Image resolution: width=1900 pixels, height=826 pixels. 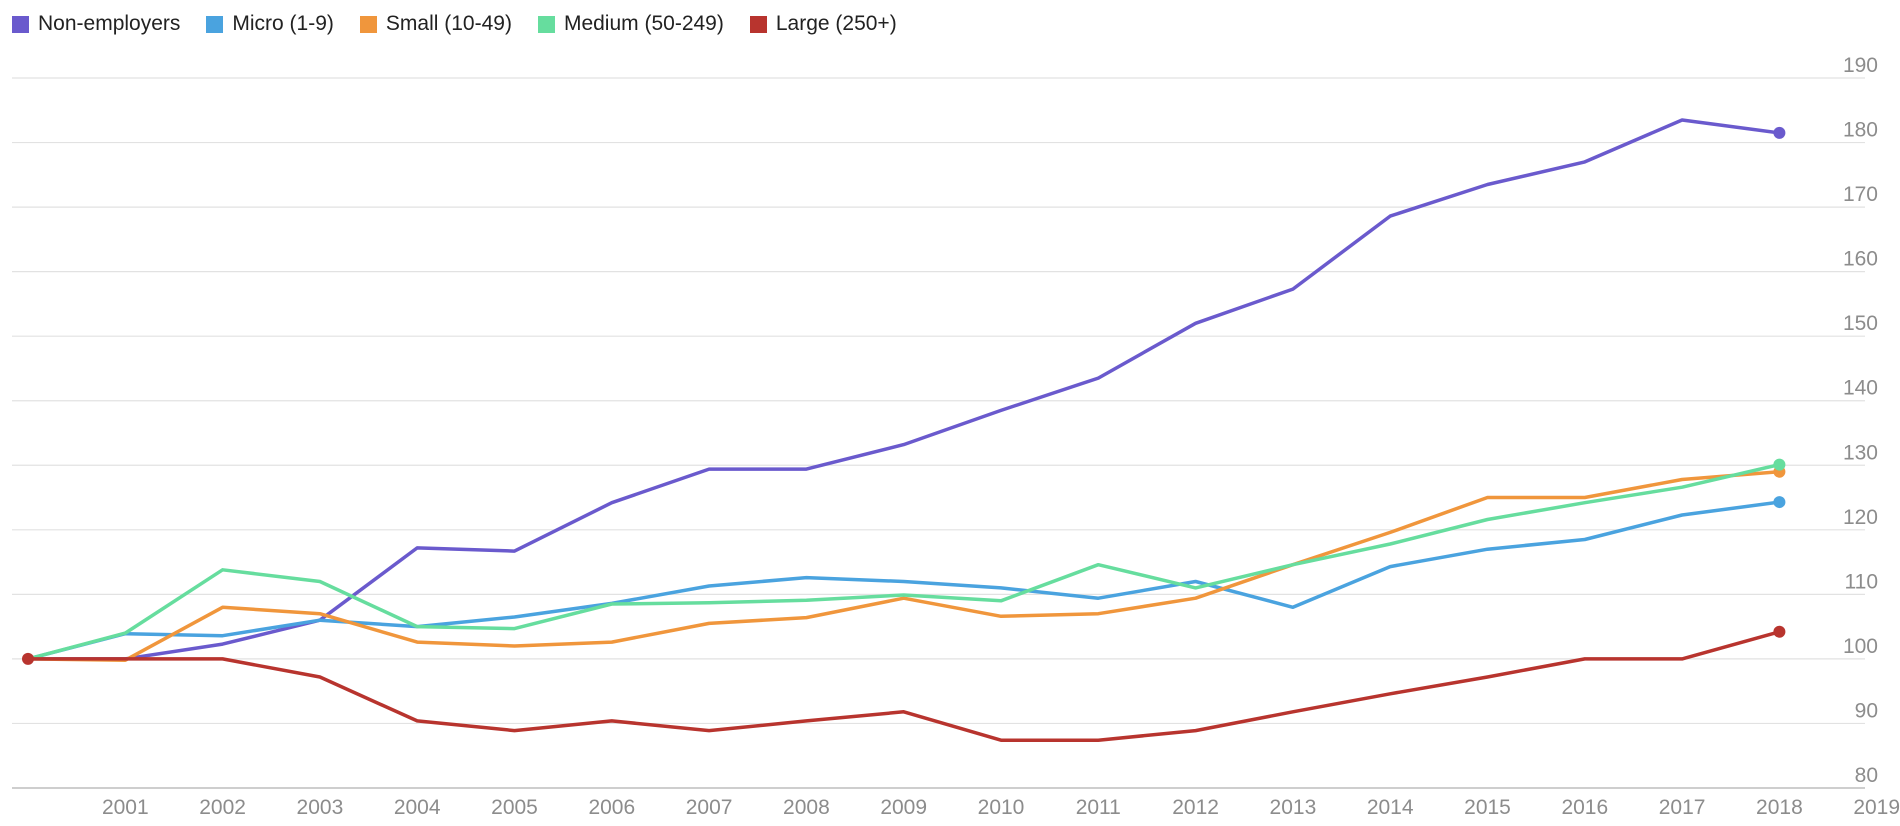 I want to click on y-tick-label: 100, so click(x=1860, y=646).